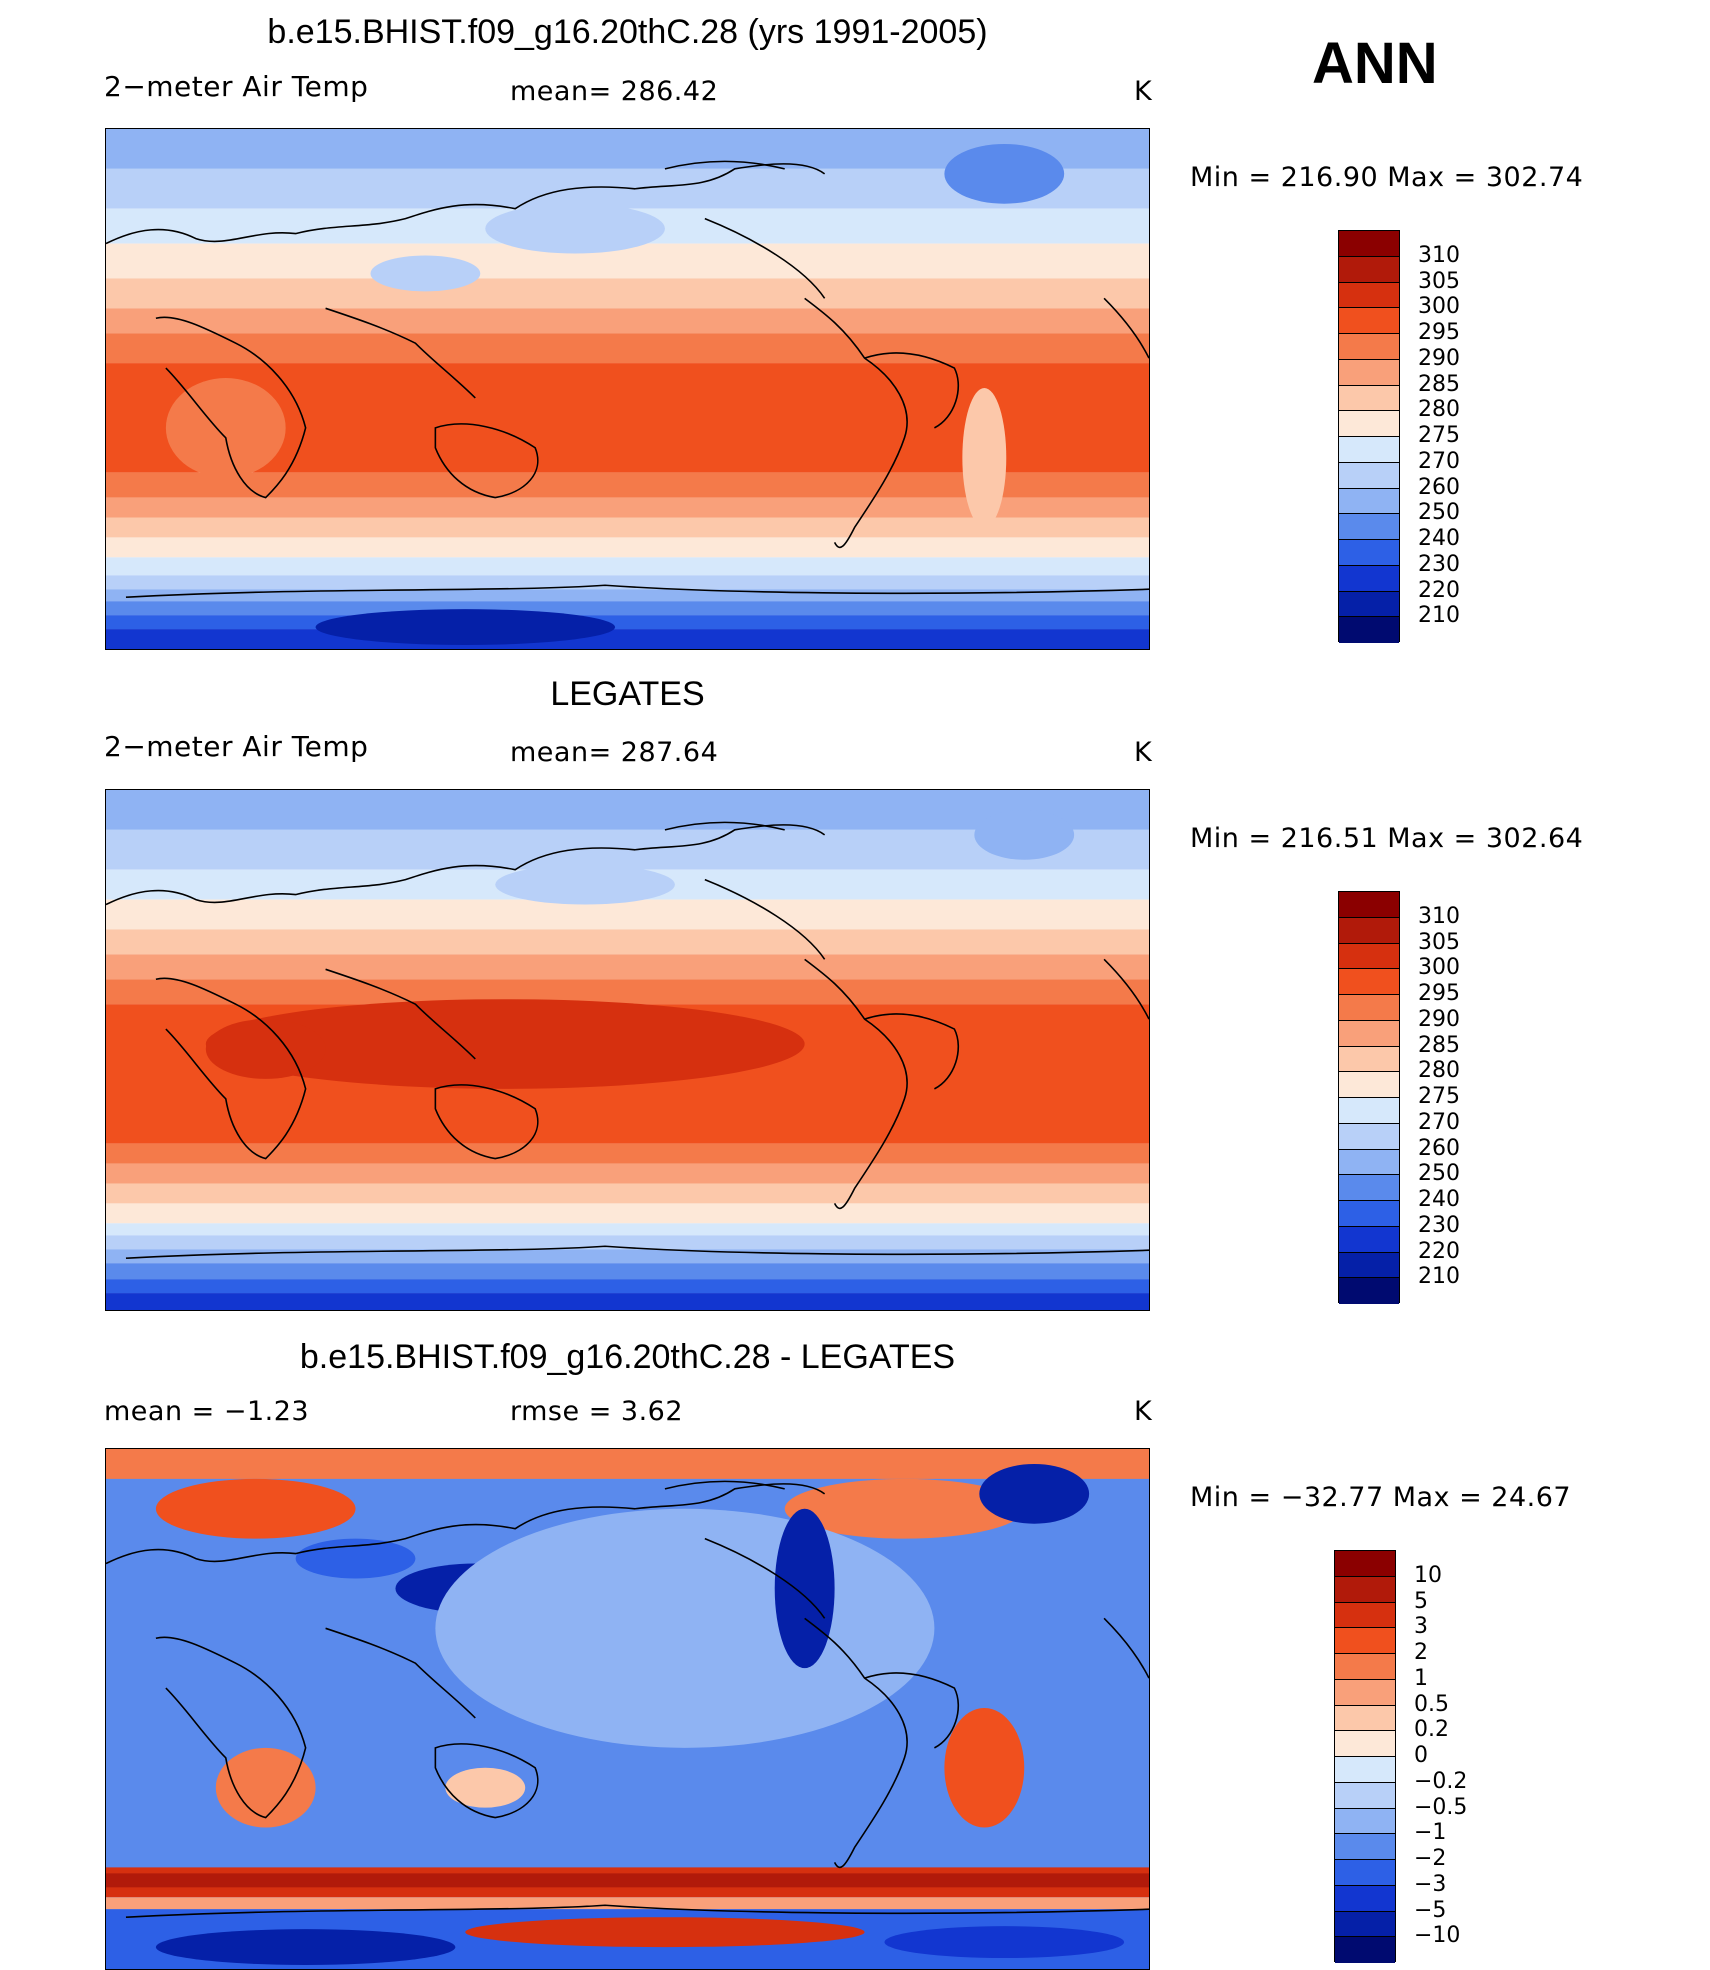 This screenshot has width=1710, height=1970. Describe the element at coordinates (207, 1411) in the screenshot. I see `panel-mean-diff: mean = −1.23` at that location.